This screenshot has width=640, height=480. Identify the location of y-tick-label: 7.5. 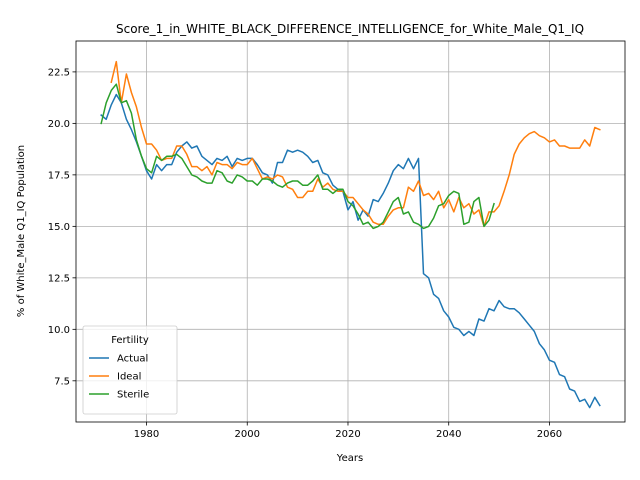
(62, 381).